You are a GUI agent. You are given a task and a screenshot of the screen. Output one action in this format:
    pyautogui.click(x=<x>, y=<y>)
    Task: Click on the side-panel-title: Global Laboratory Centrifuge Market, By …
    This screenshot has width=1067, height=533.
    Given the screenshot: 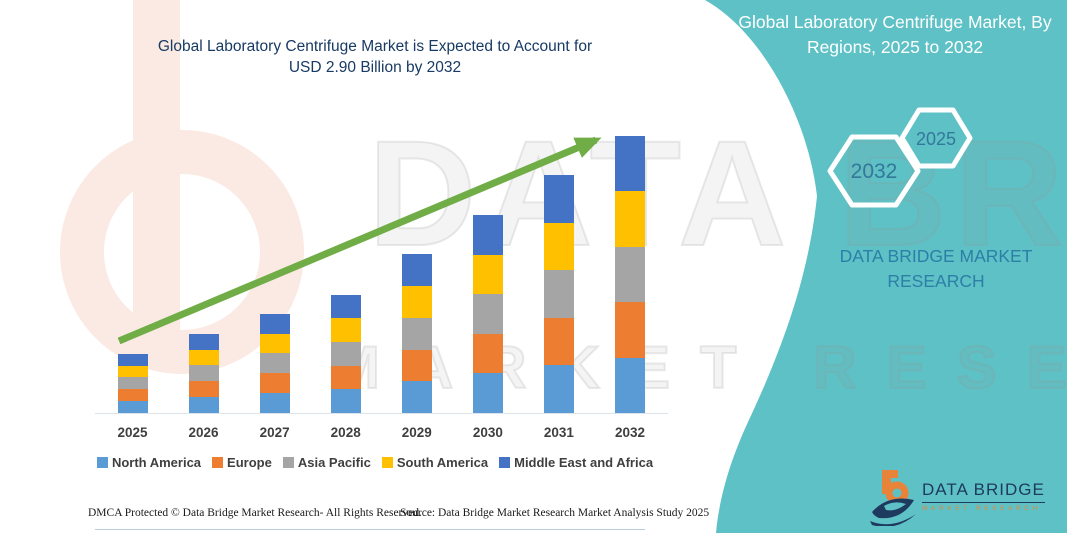 What is the action you would take?
    pyautogui.click(x=895, y=34)
    